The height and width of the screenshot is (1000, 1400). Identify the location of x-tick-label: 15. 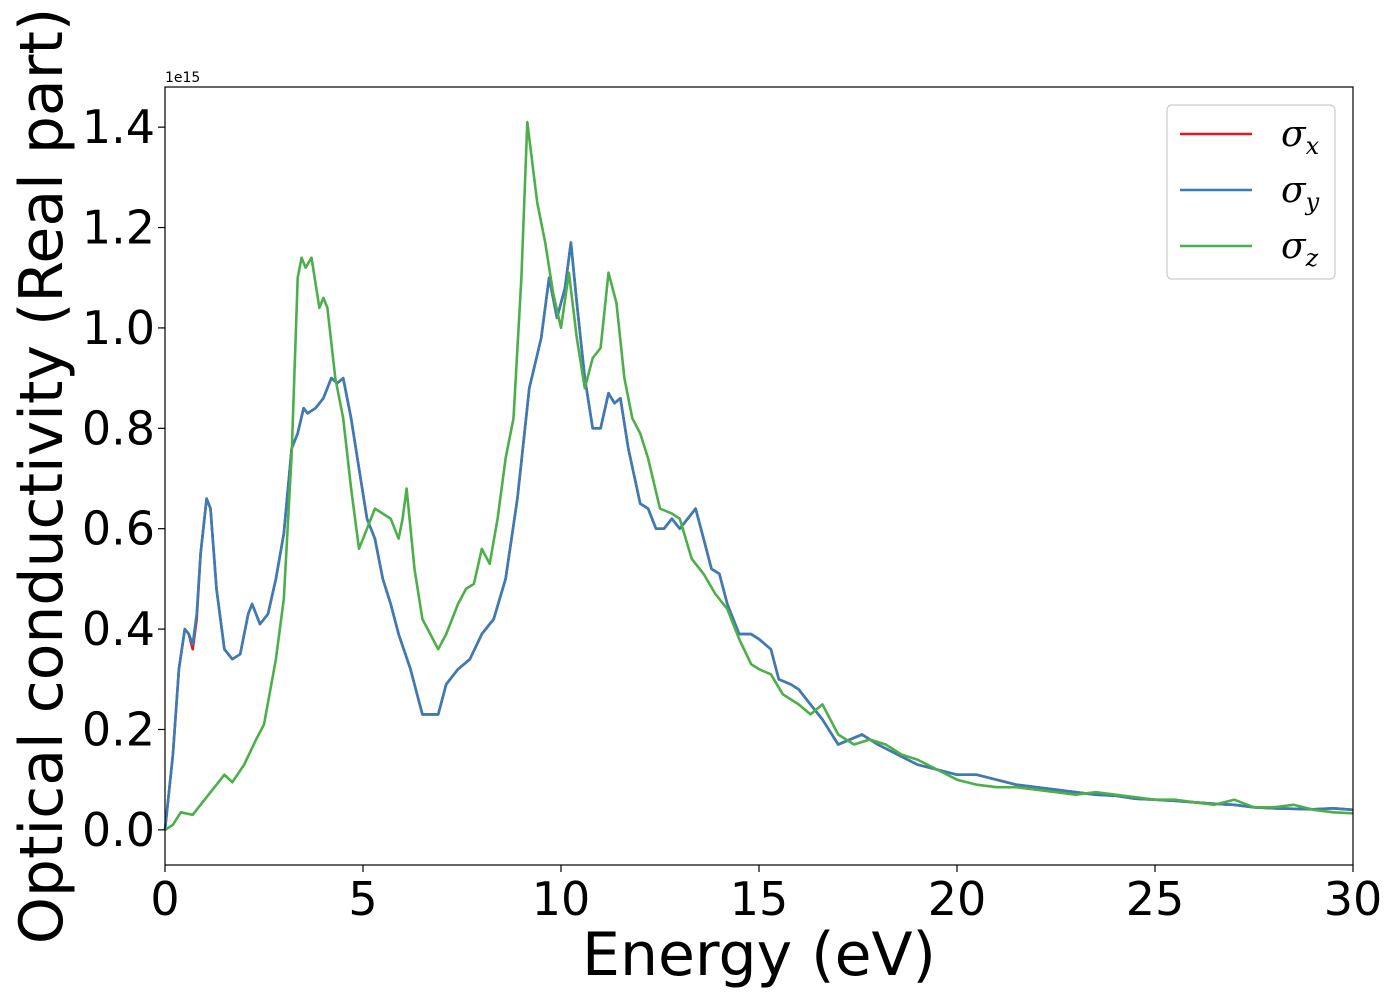
(759, 899).